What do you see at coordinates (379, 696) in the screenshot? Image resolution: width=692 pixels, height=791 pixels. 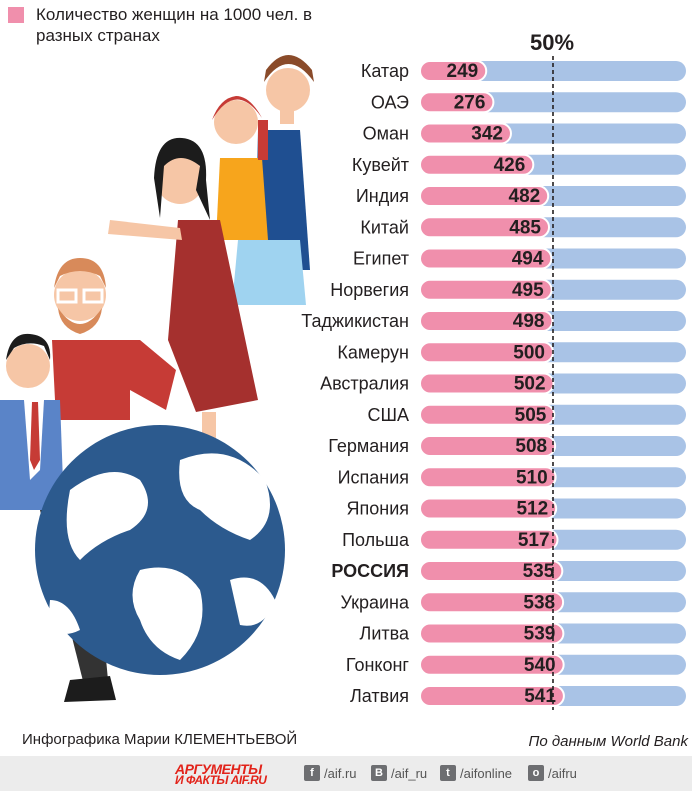 I see `category-label: Латвия` at bounding box center [379, 696].